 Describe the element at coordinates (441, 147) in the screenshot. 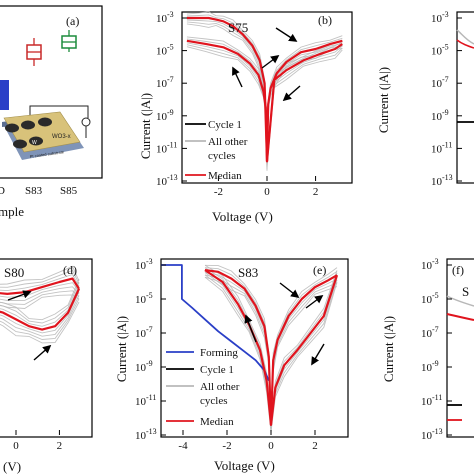

I see `c-ytick-label-4: 10⁻¹¹` at that location.